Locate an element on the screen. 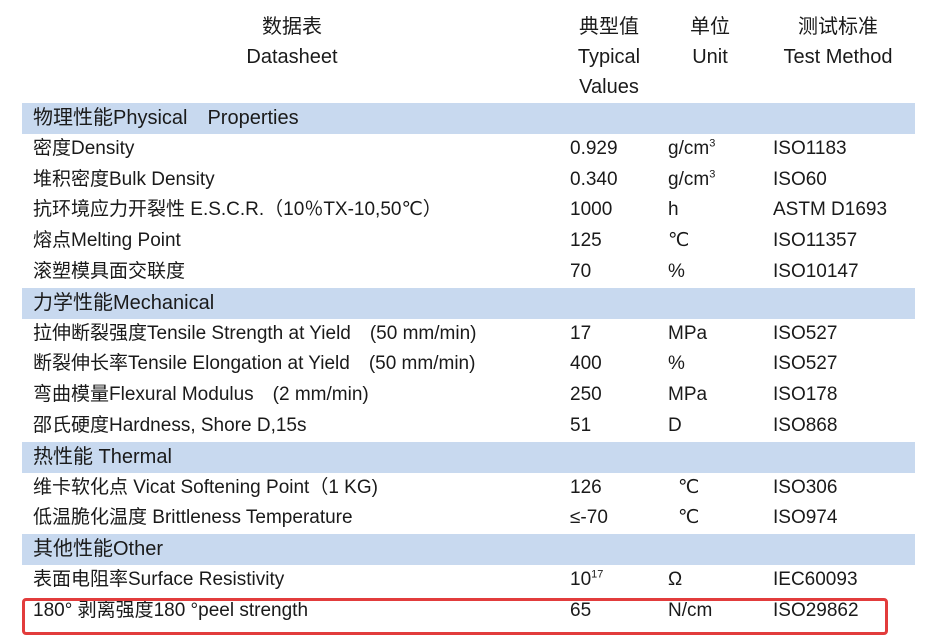 This screenshot has width=927, height=635. value-text: 17 is located at coordinates (581, 333).